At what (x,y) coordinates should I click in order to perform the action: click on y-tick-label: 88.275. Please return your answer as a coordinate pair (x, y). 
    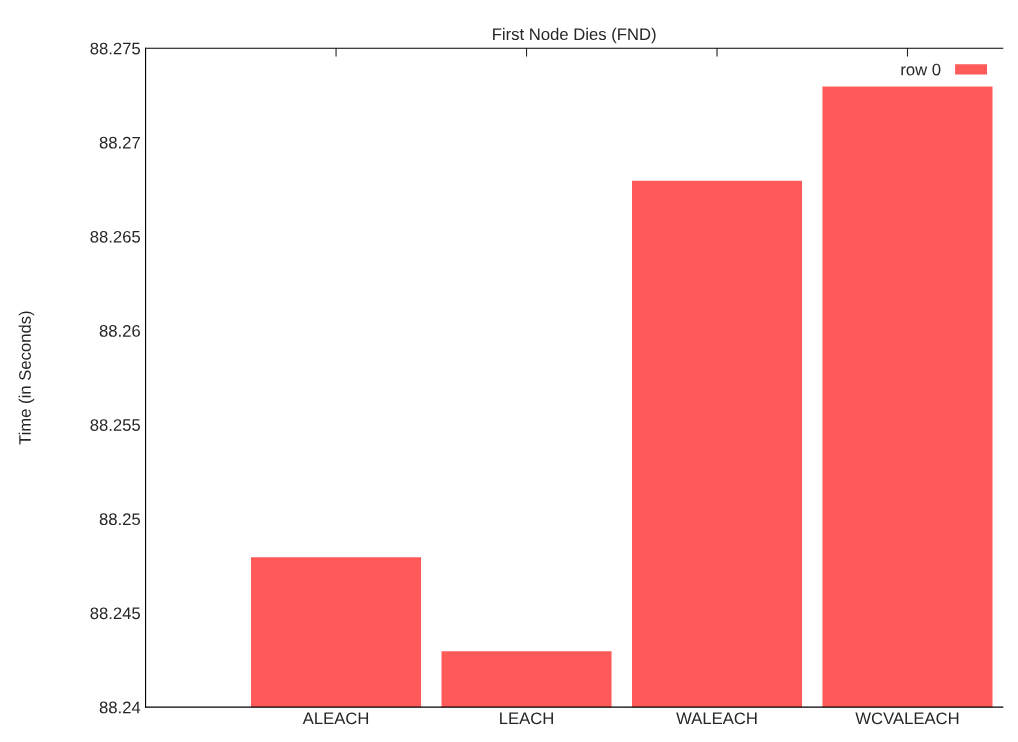
    Looking at the image, I should click on (115, 48).